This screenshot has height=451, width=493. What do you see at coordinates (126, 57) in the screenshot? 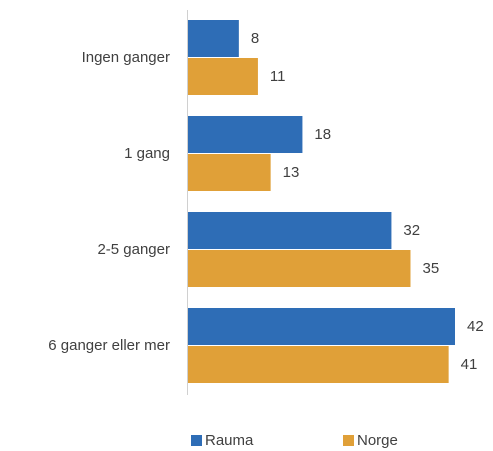
I see `category-label: Ingen ganger` at bounding box center [126, 57].